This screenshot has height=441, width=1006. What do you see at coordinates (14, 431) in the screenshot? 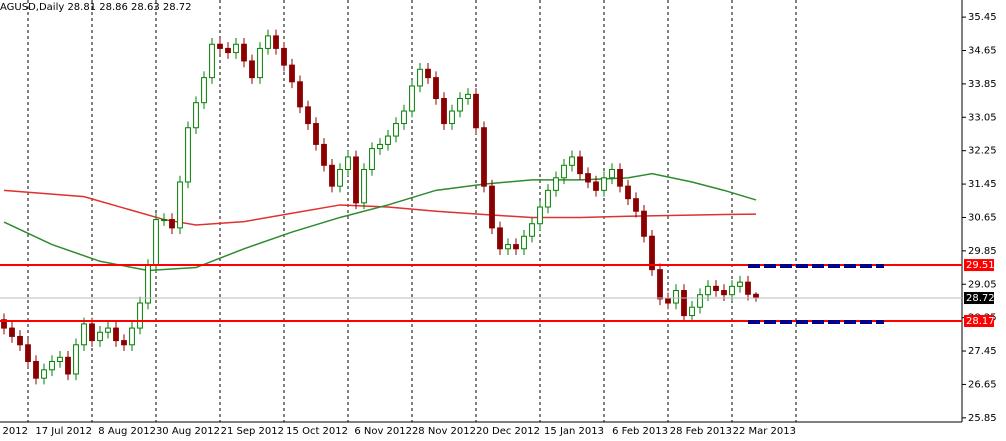
I see `x-tick-label: un 2012` at bounding box center [14, 431].